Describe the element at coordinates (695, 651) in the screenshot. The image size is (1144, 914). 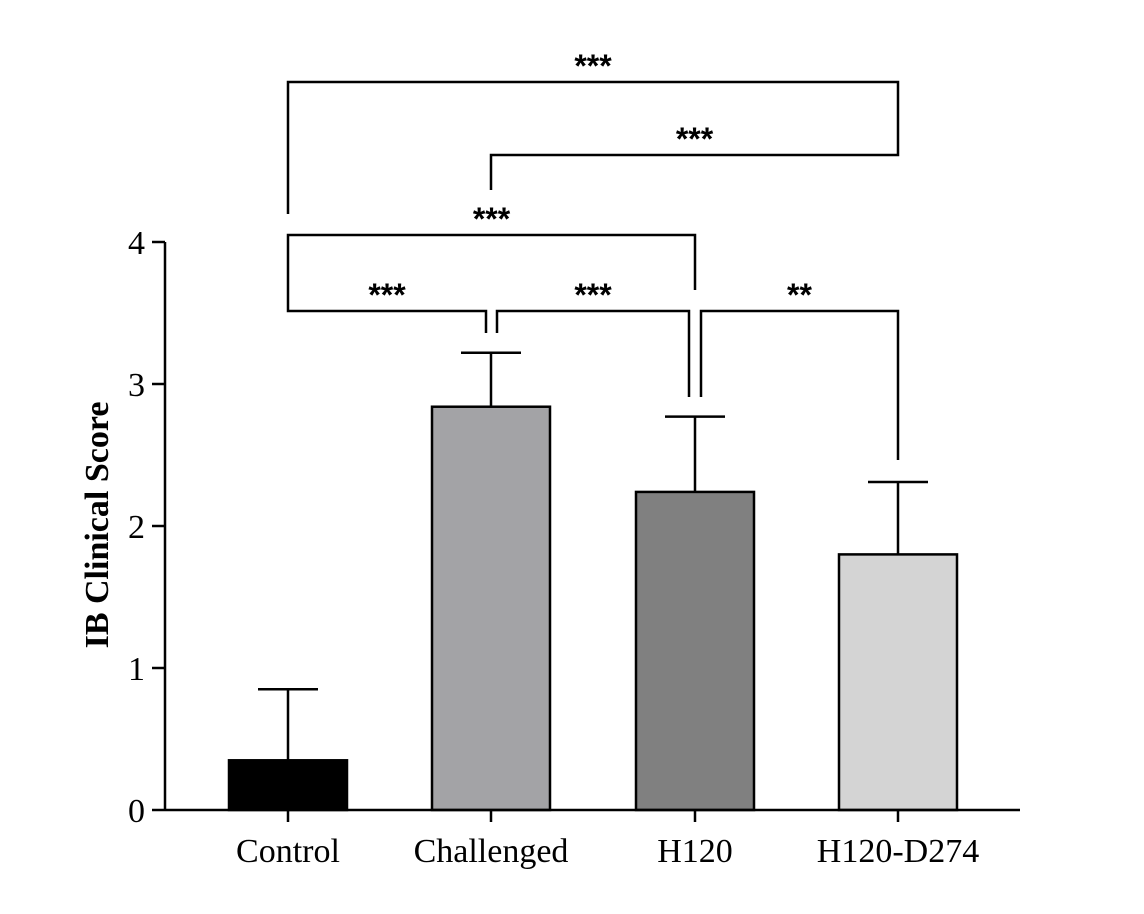
I see `bar-h120` at that location.